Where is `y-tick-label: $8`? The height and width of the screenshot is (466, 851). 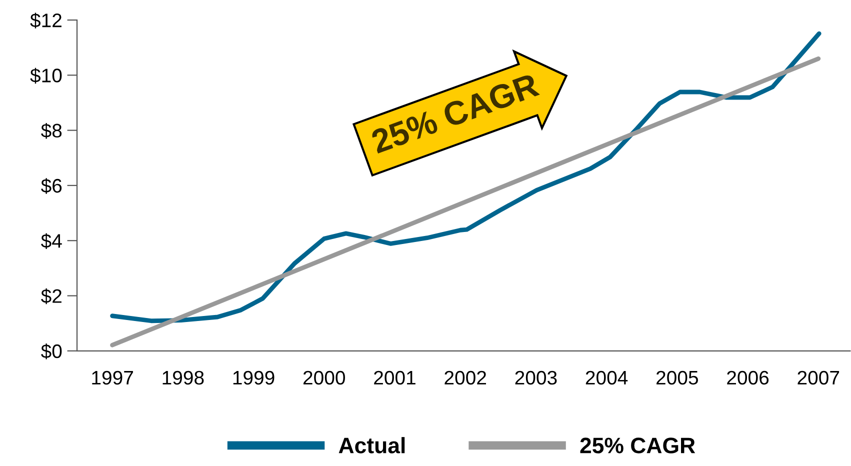 y-tick-label: $8 is located at coordinates (51, 130).